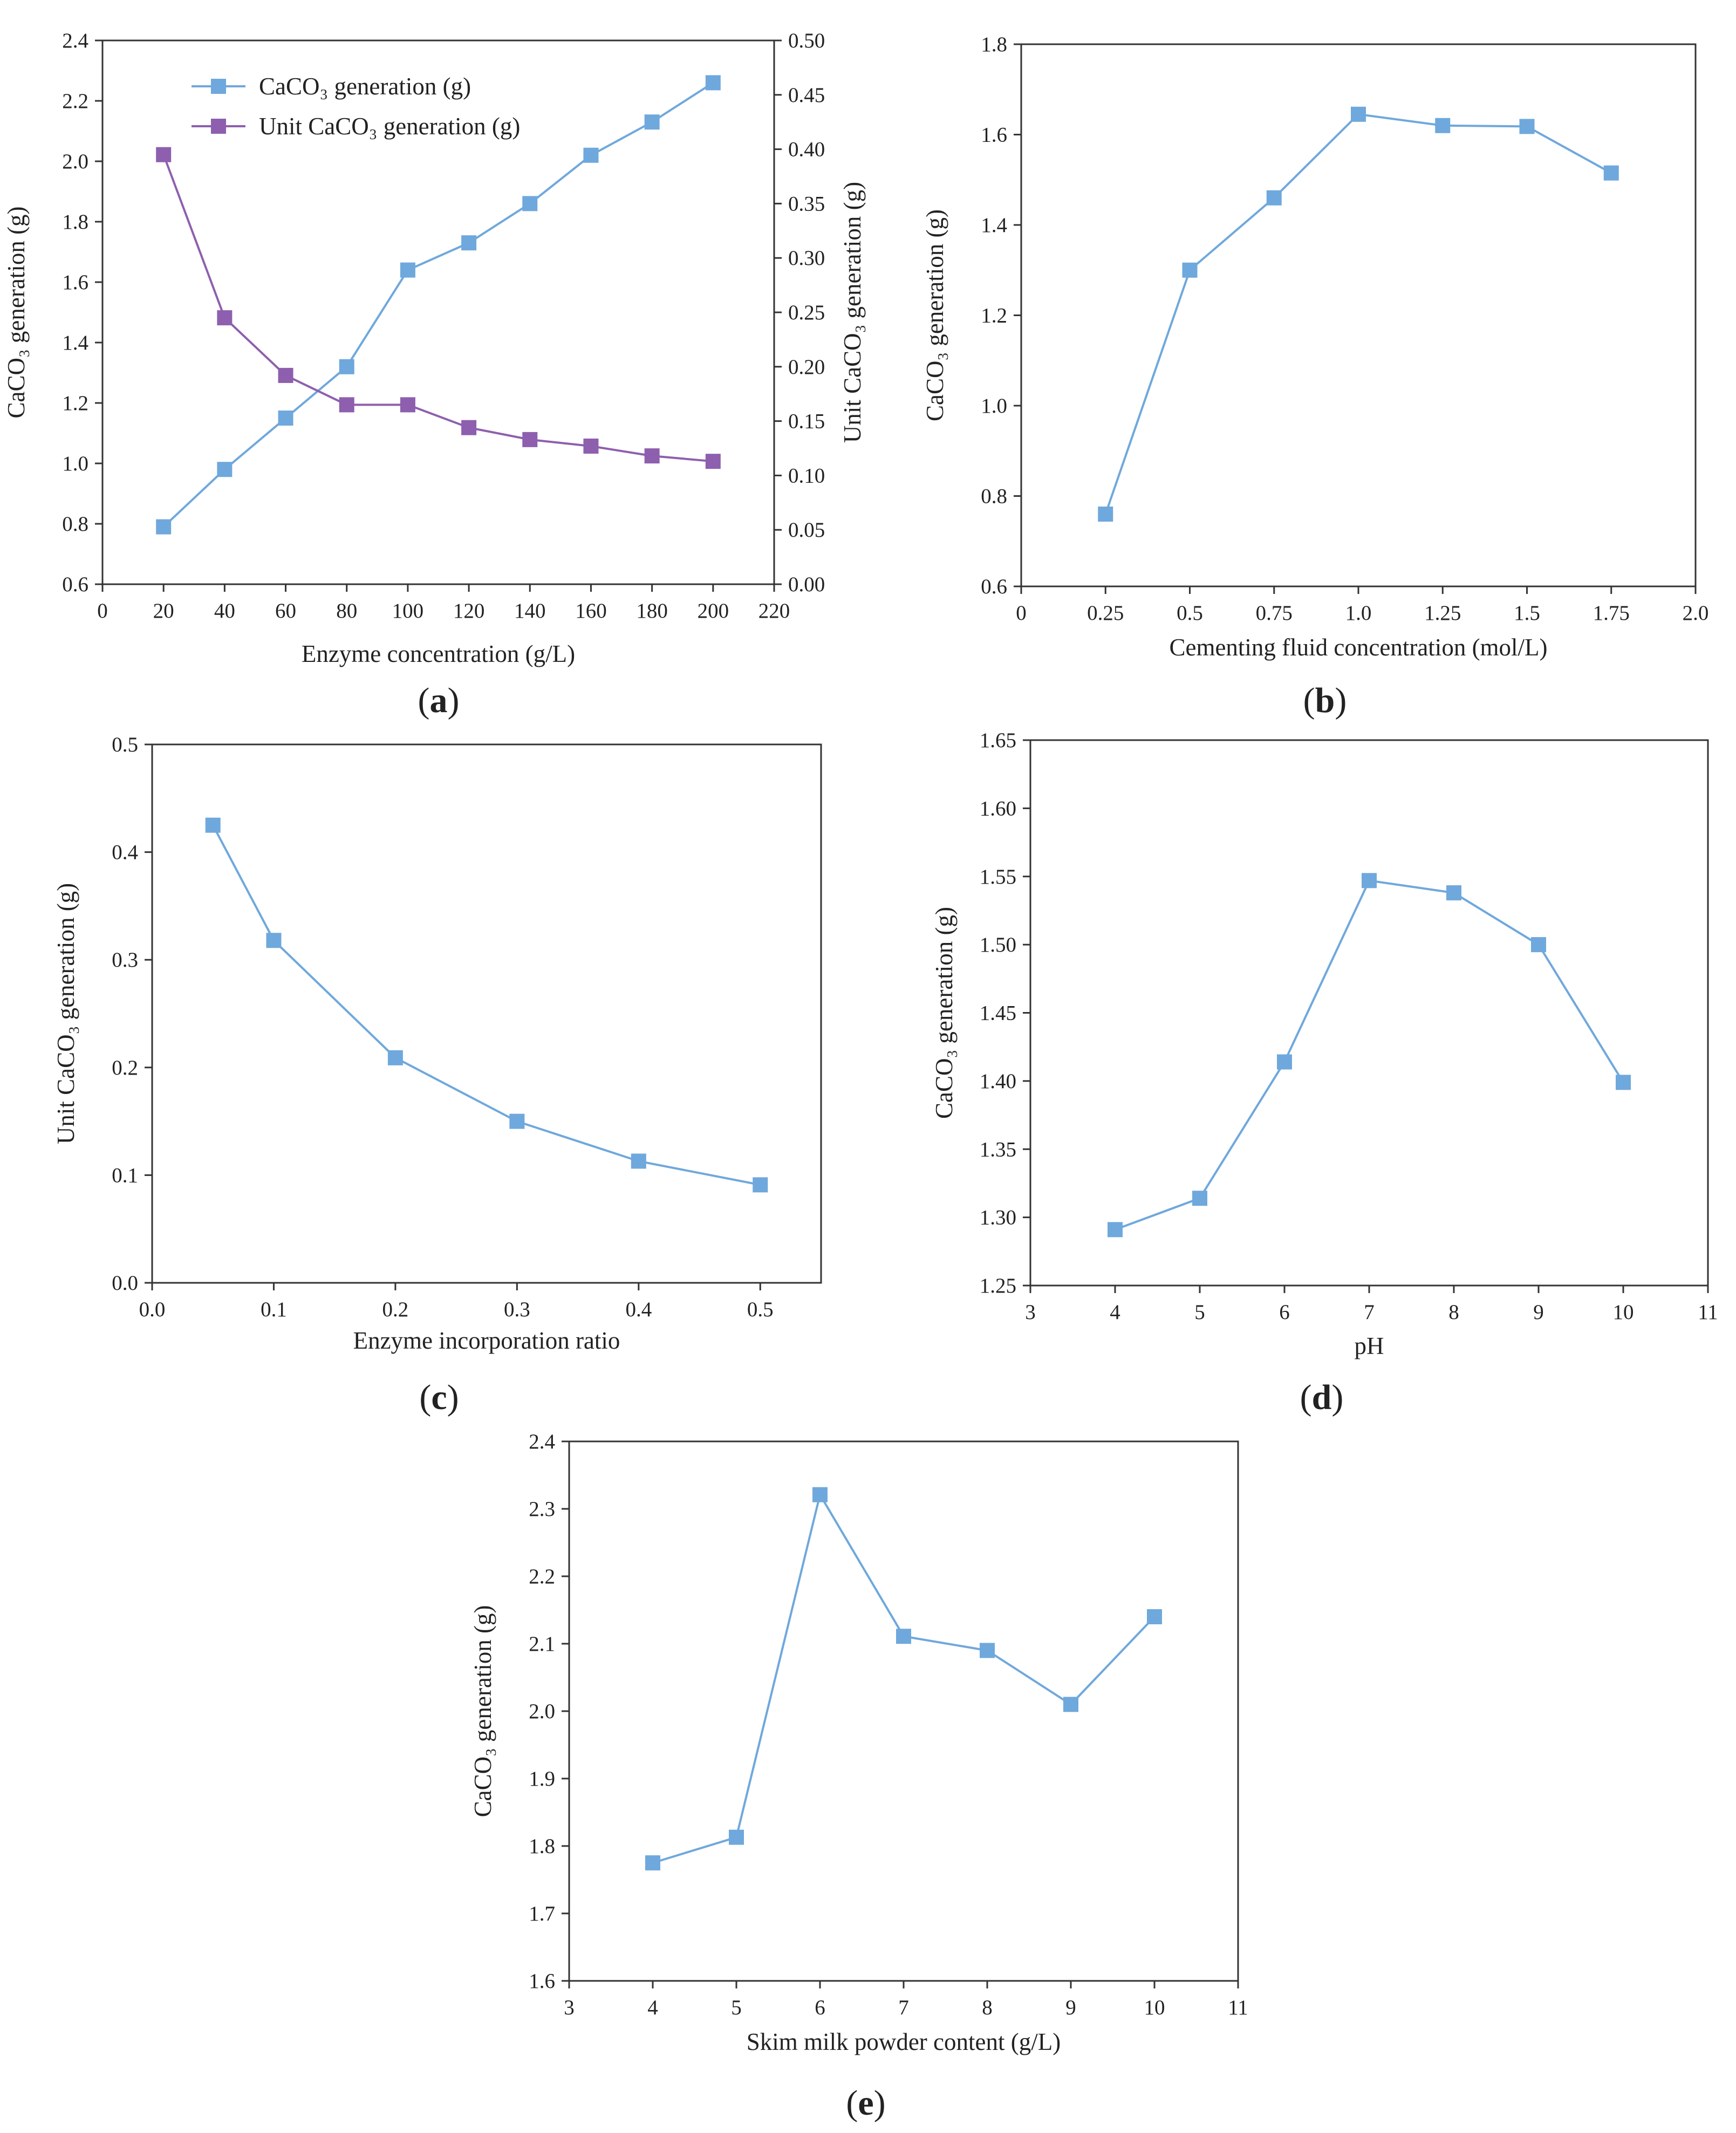 This screenshot has width=1736, height=2133. Describe the element at coordinates (1274, 613) in the screenshot. I see `x-tick-label: 0.75` at that location.